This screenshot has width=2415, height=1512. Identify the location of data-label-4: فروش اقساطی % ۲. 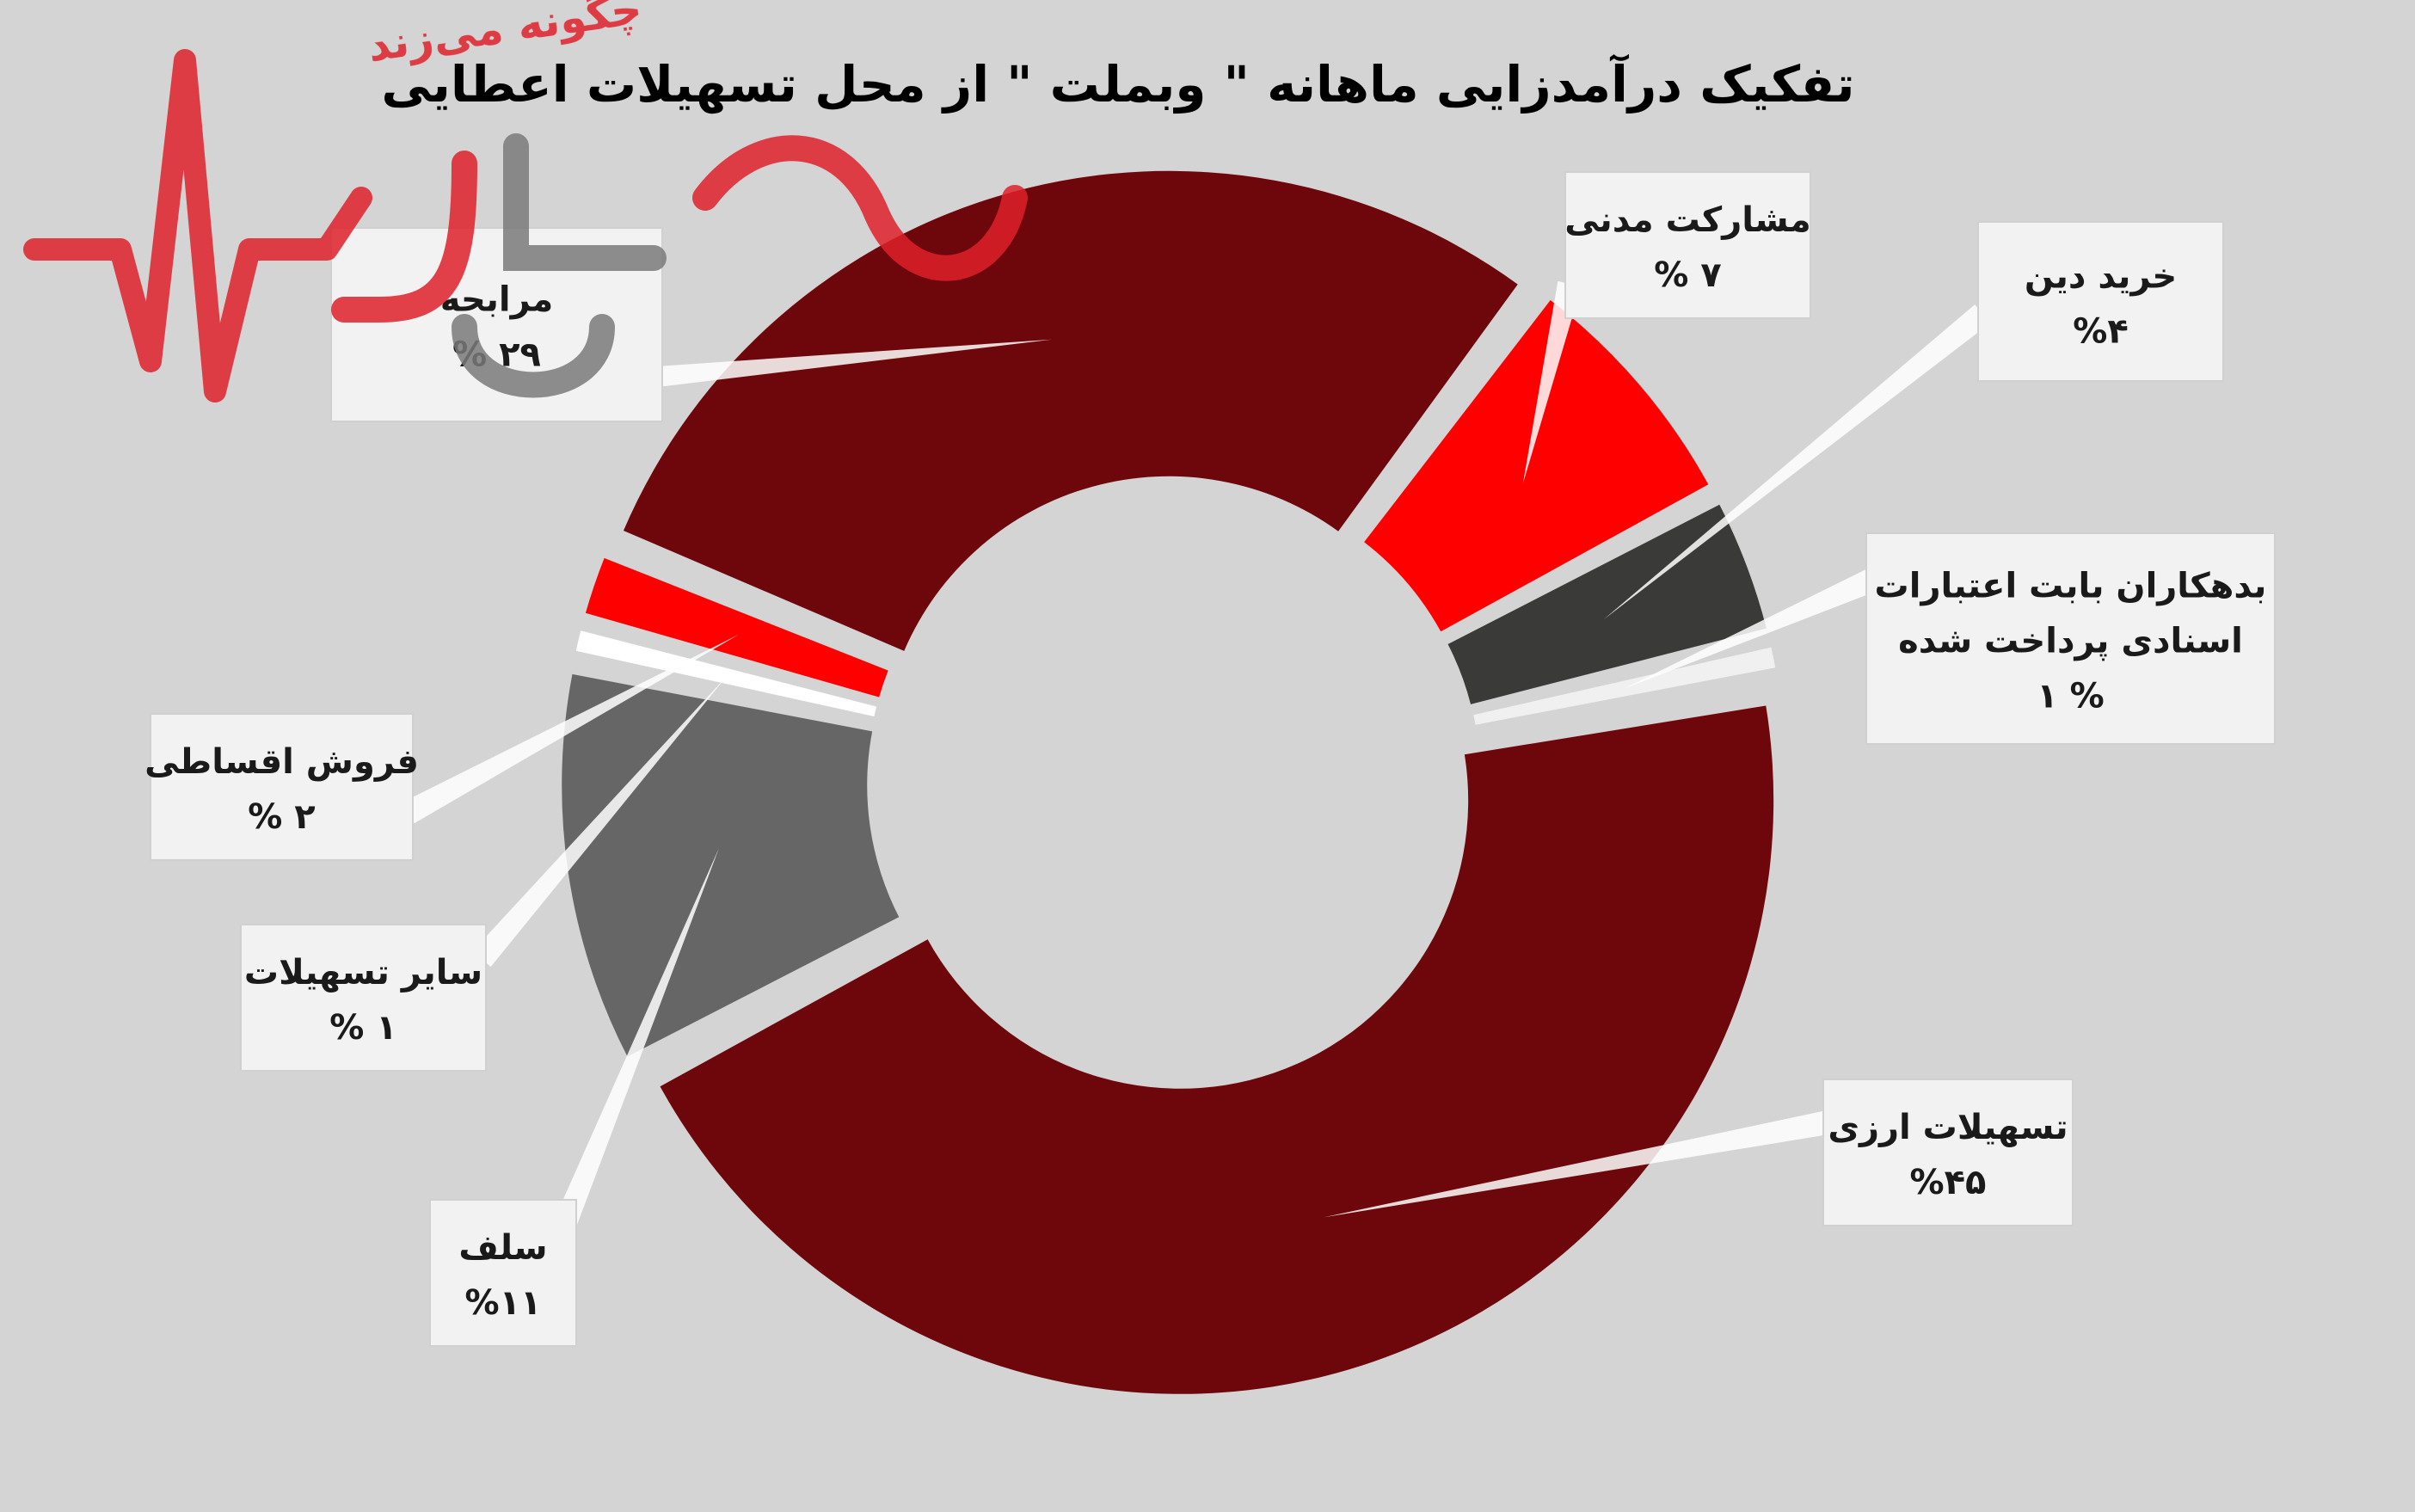
(281, 787).